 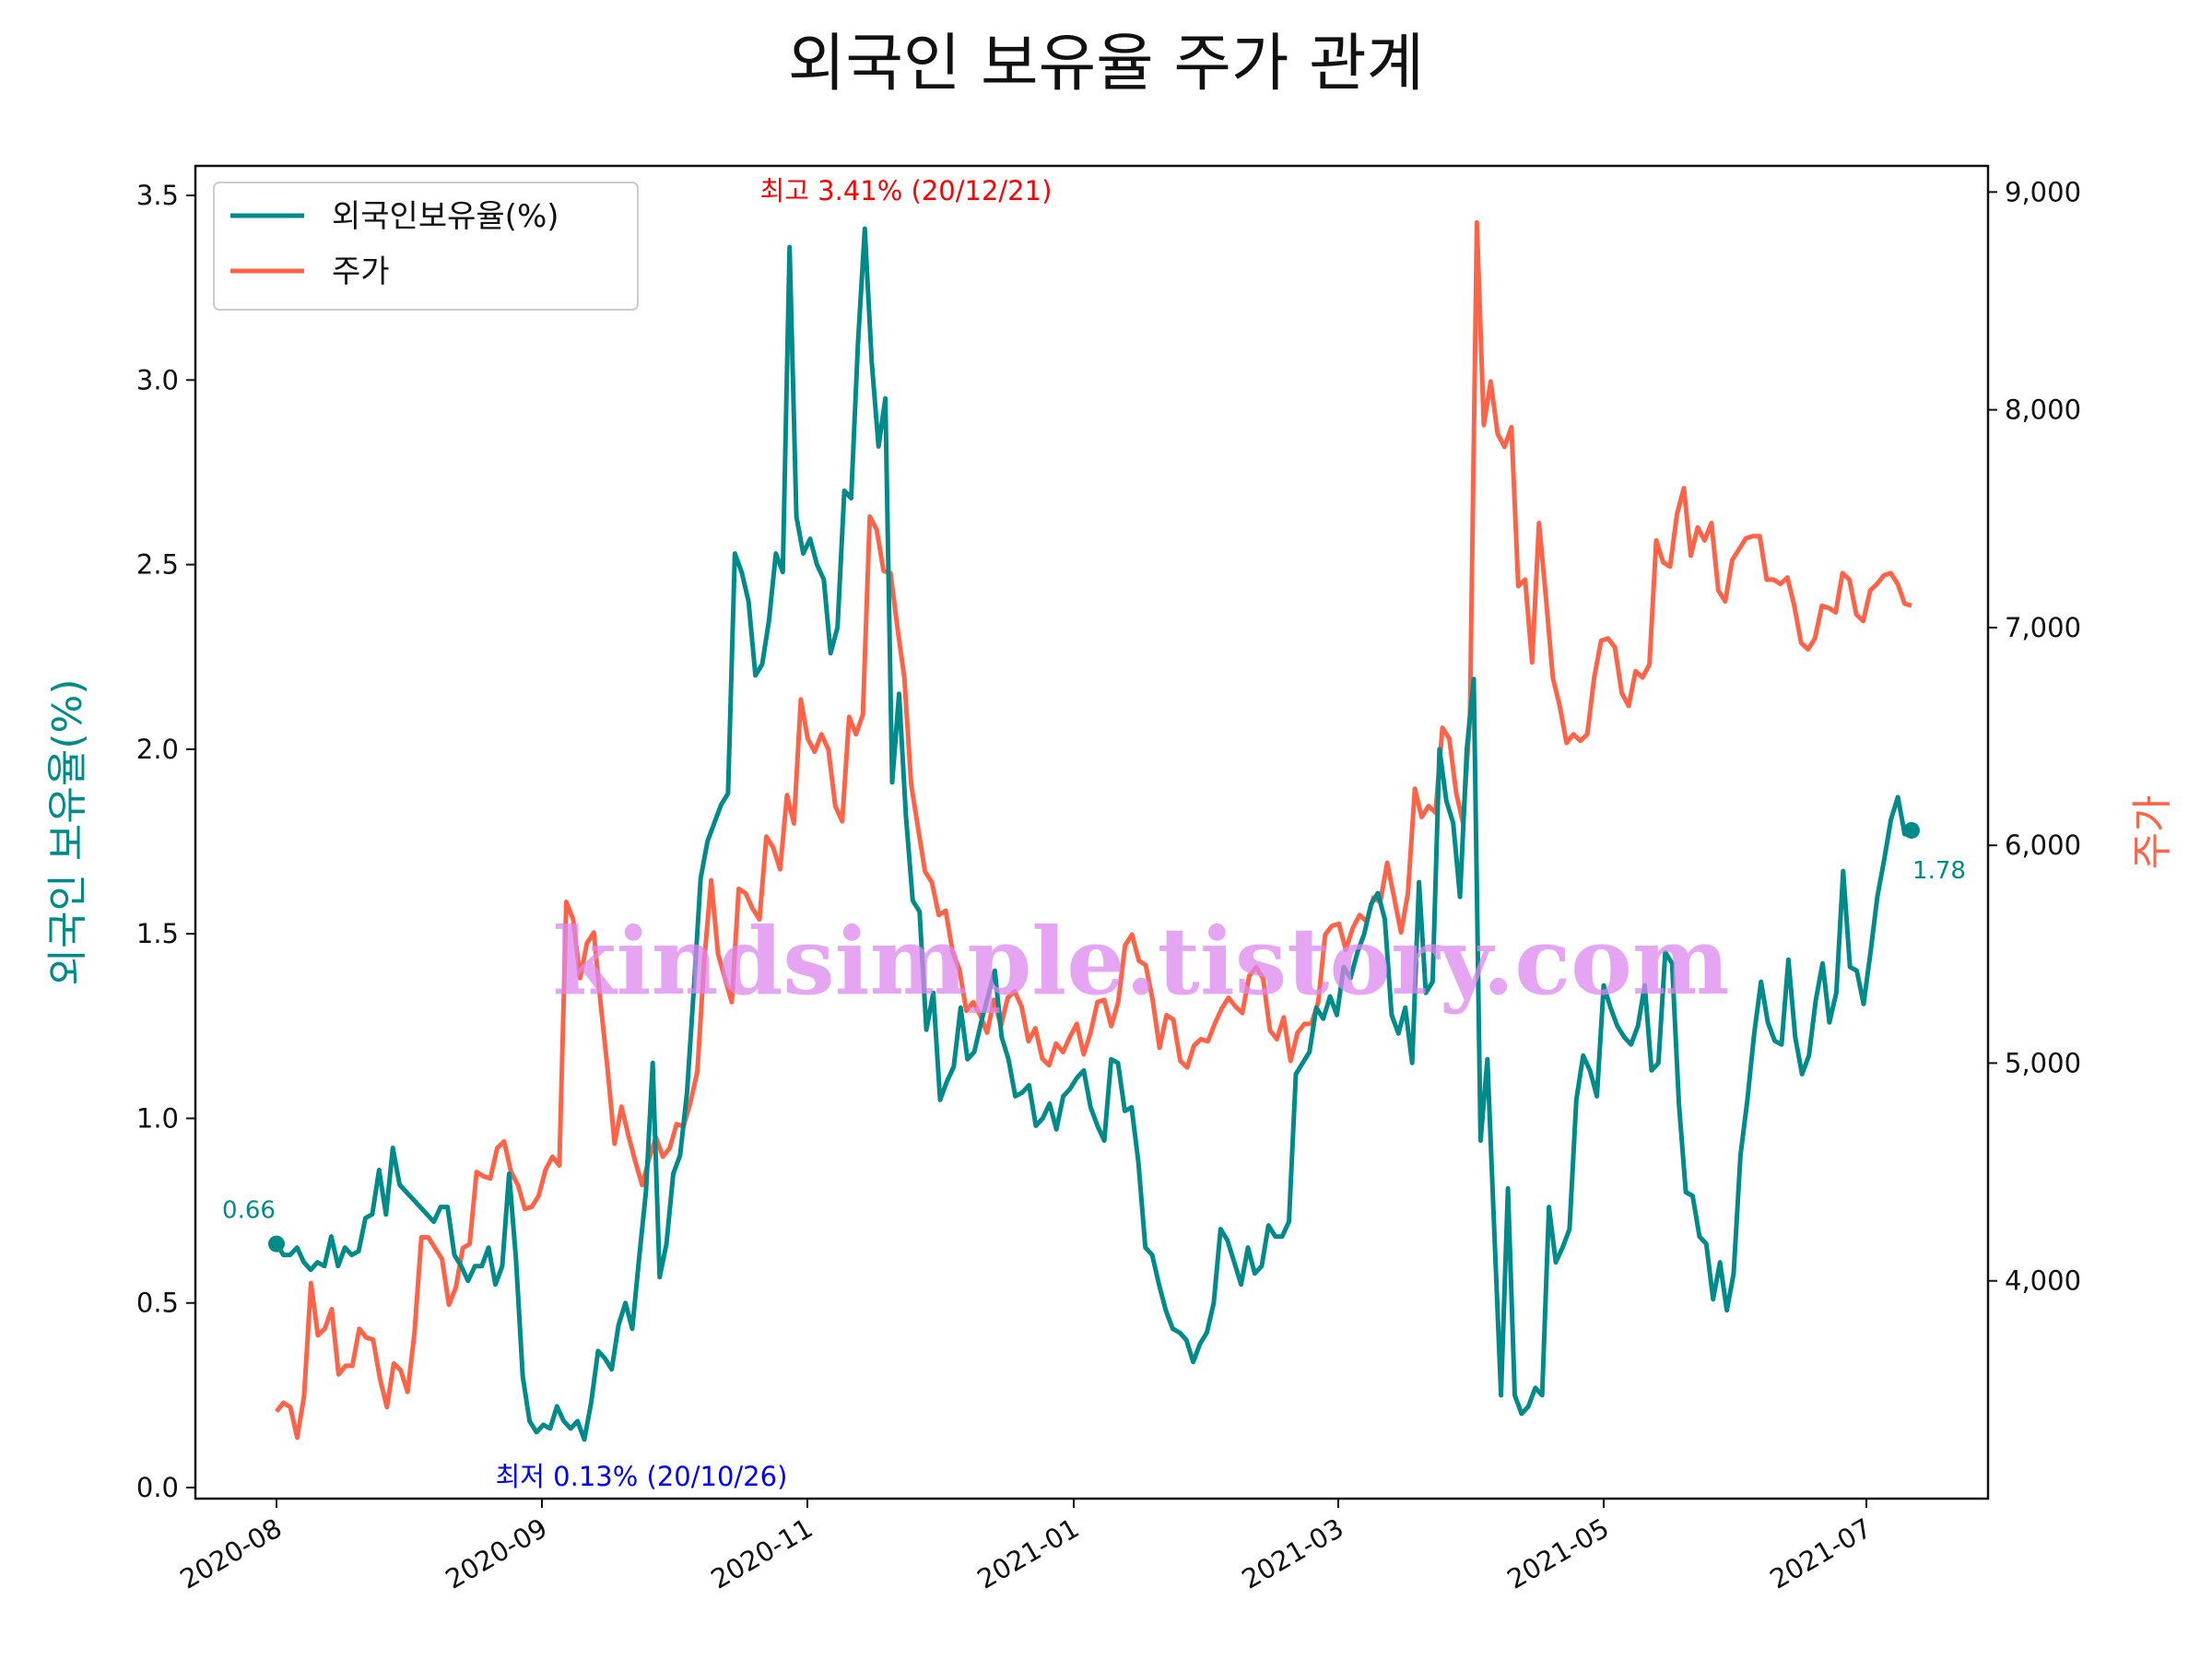 What do you see at coordinates (2152, 832) in the screenshot?
I see `y-axis-right-label: 주가` at bounding box center [2152, 832].